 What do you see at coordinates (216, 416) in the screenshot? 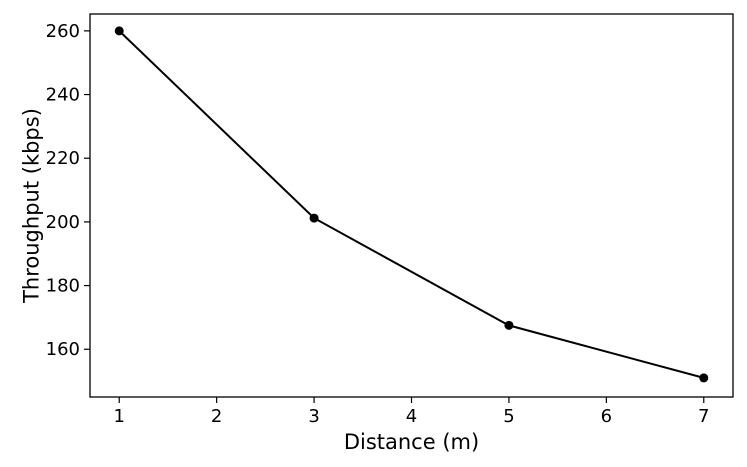
I see `x-tick-label: 2` at bounding box center [216, 416].